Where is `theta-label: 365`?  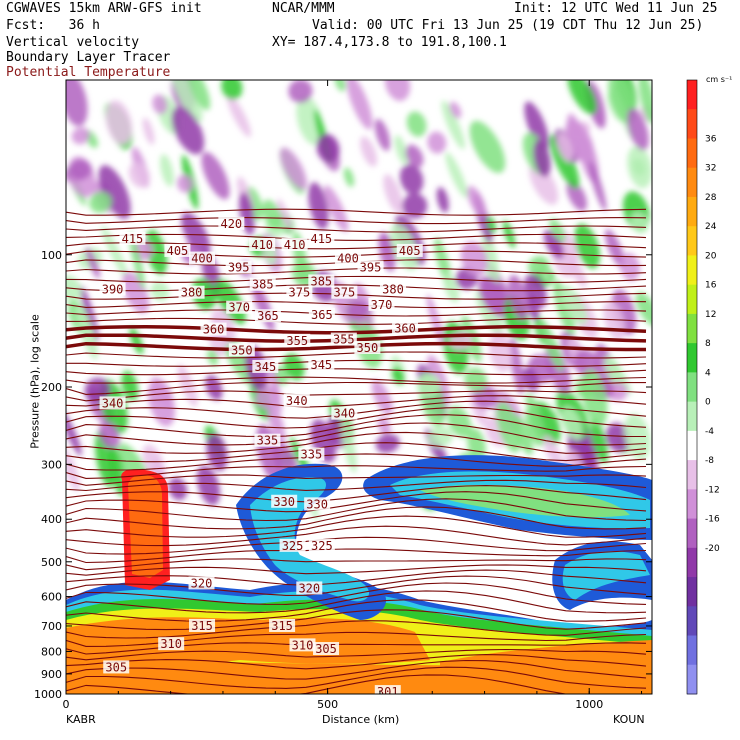
theta-label: 365 is located at coordinates (268, 316).